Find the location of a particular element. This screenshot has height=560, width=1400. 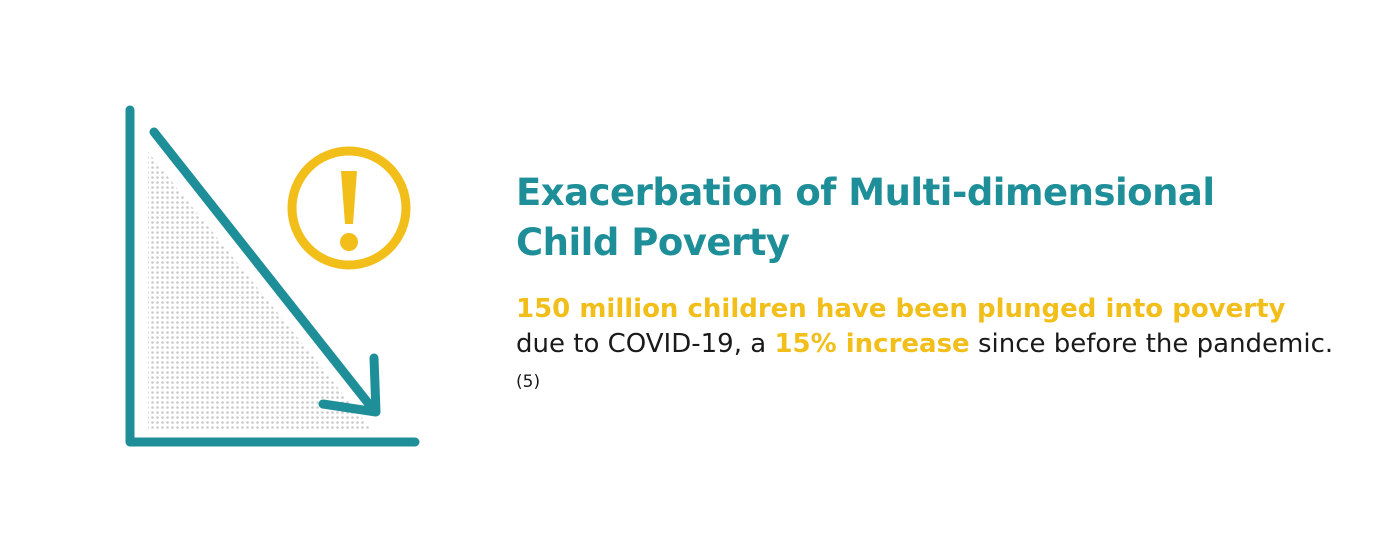

chart-axes is located at coordinates (272, 276).